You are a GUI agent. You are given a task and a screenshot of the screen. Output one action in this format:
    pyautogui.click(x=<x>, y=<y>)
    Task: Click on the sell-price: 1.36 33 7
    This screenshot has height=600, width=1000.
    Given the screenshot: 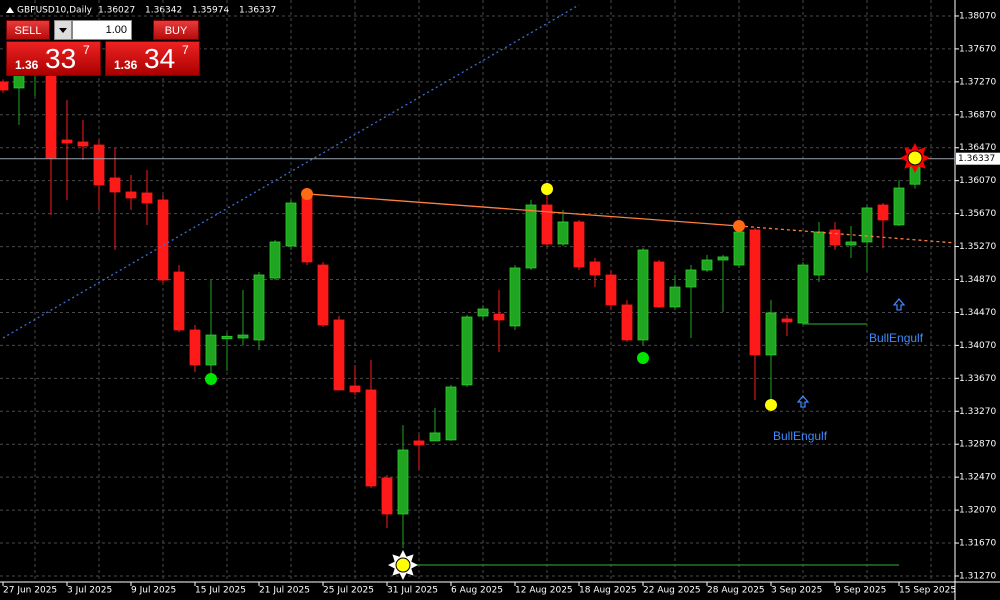 What is the action you would take?
    pyautogui.click(x=53, y=58)
    